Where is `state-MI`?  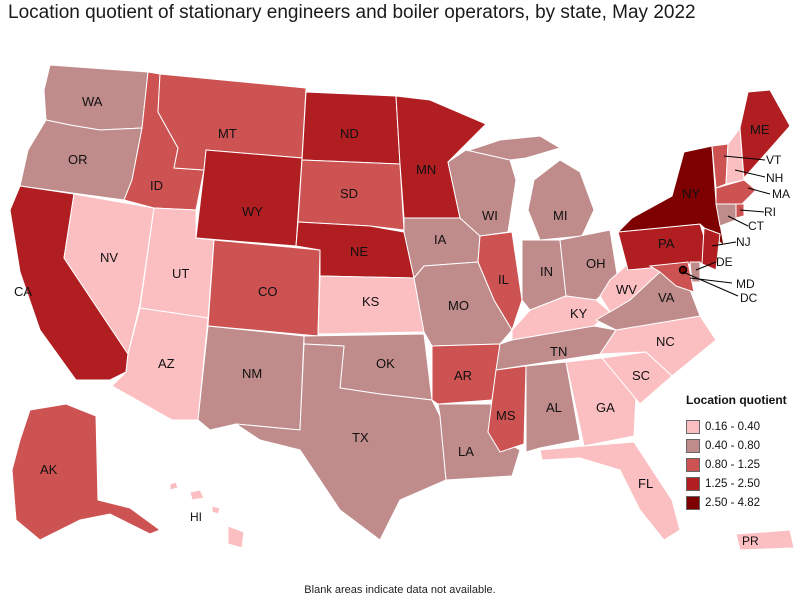 state-MI is located at coordinates (561, 200).